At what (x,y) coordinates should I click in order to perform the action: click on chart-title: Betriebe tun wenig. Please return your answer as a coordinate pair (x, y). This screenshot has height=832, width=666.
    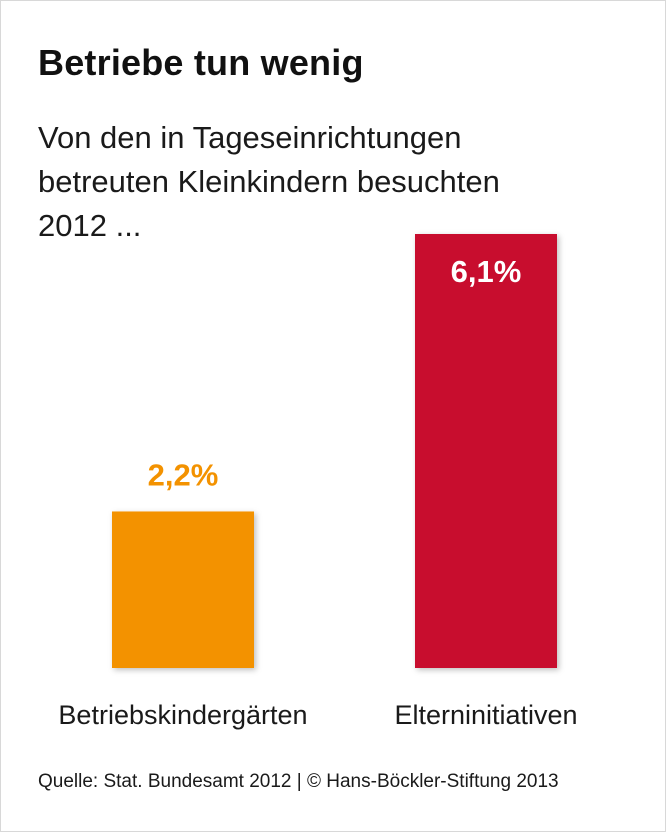
    Looking at the image, I should click on (201, 62).